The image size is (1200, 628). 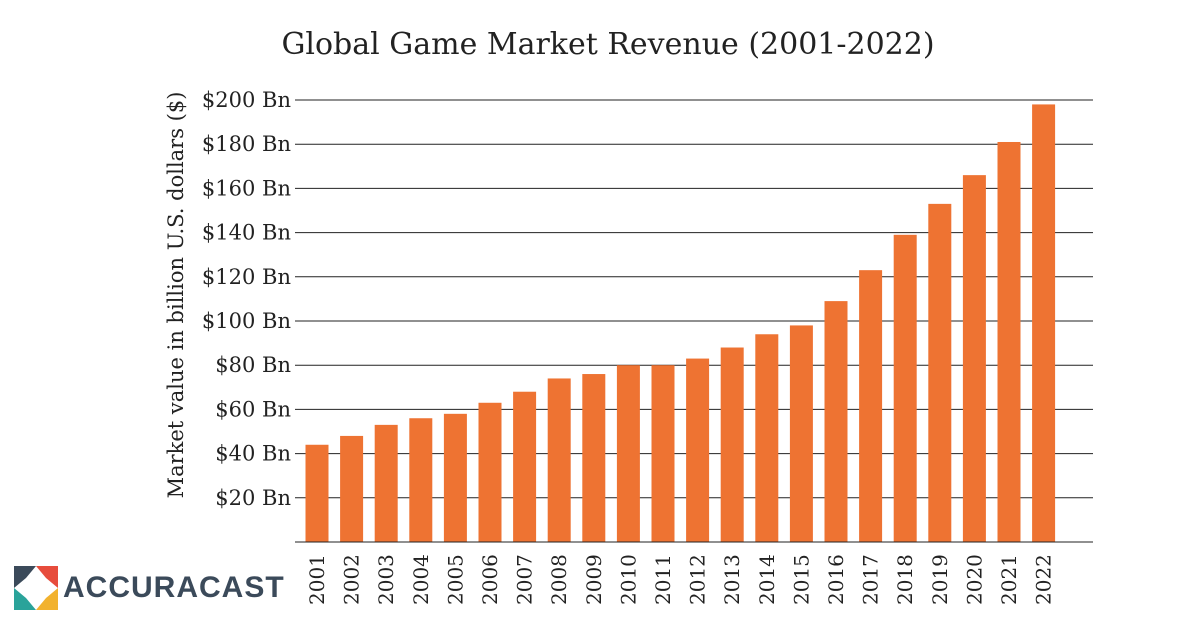 I want to click on bar-2004, so click(x=421, y=480).